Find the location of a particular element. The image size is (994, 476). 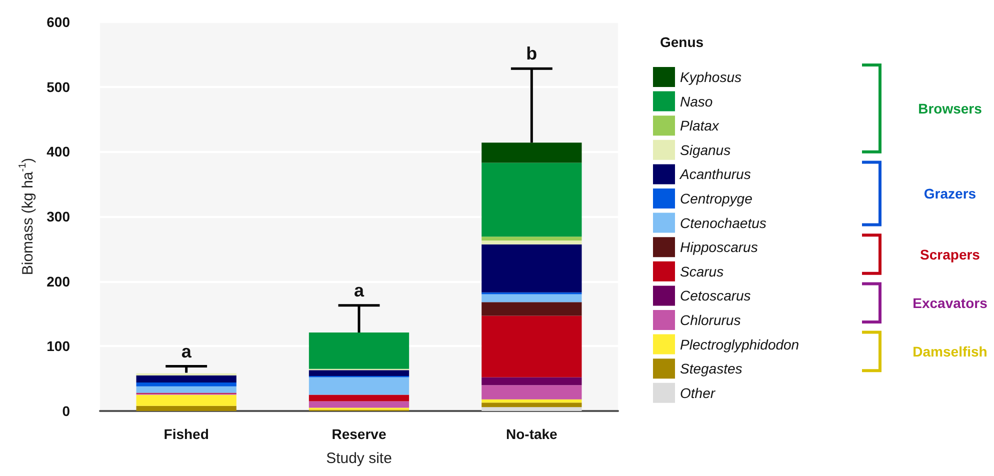

y-tick-label: 400 is located at coordinates (58, 152).